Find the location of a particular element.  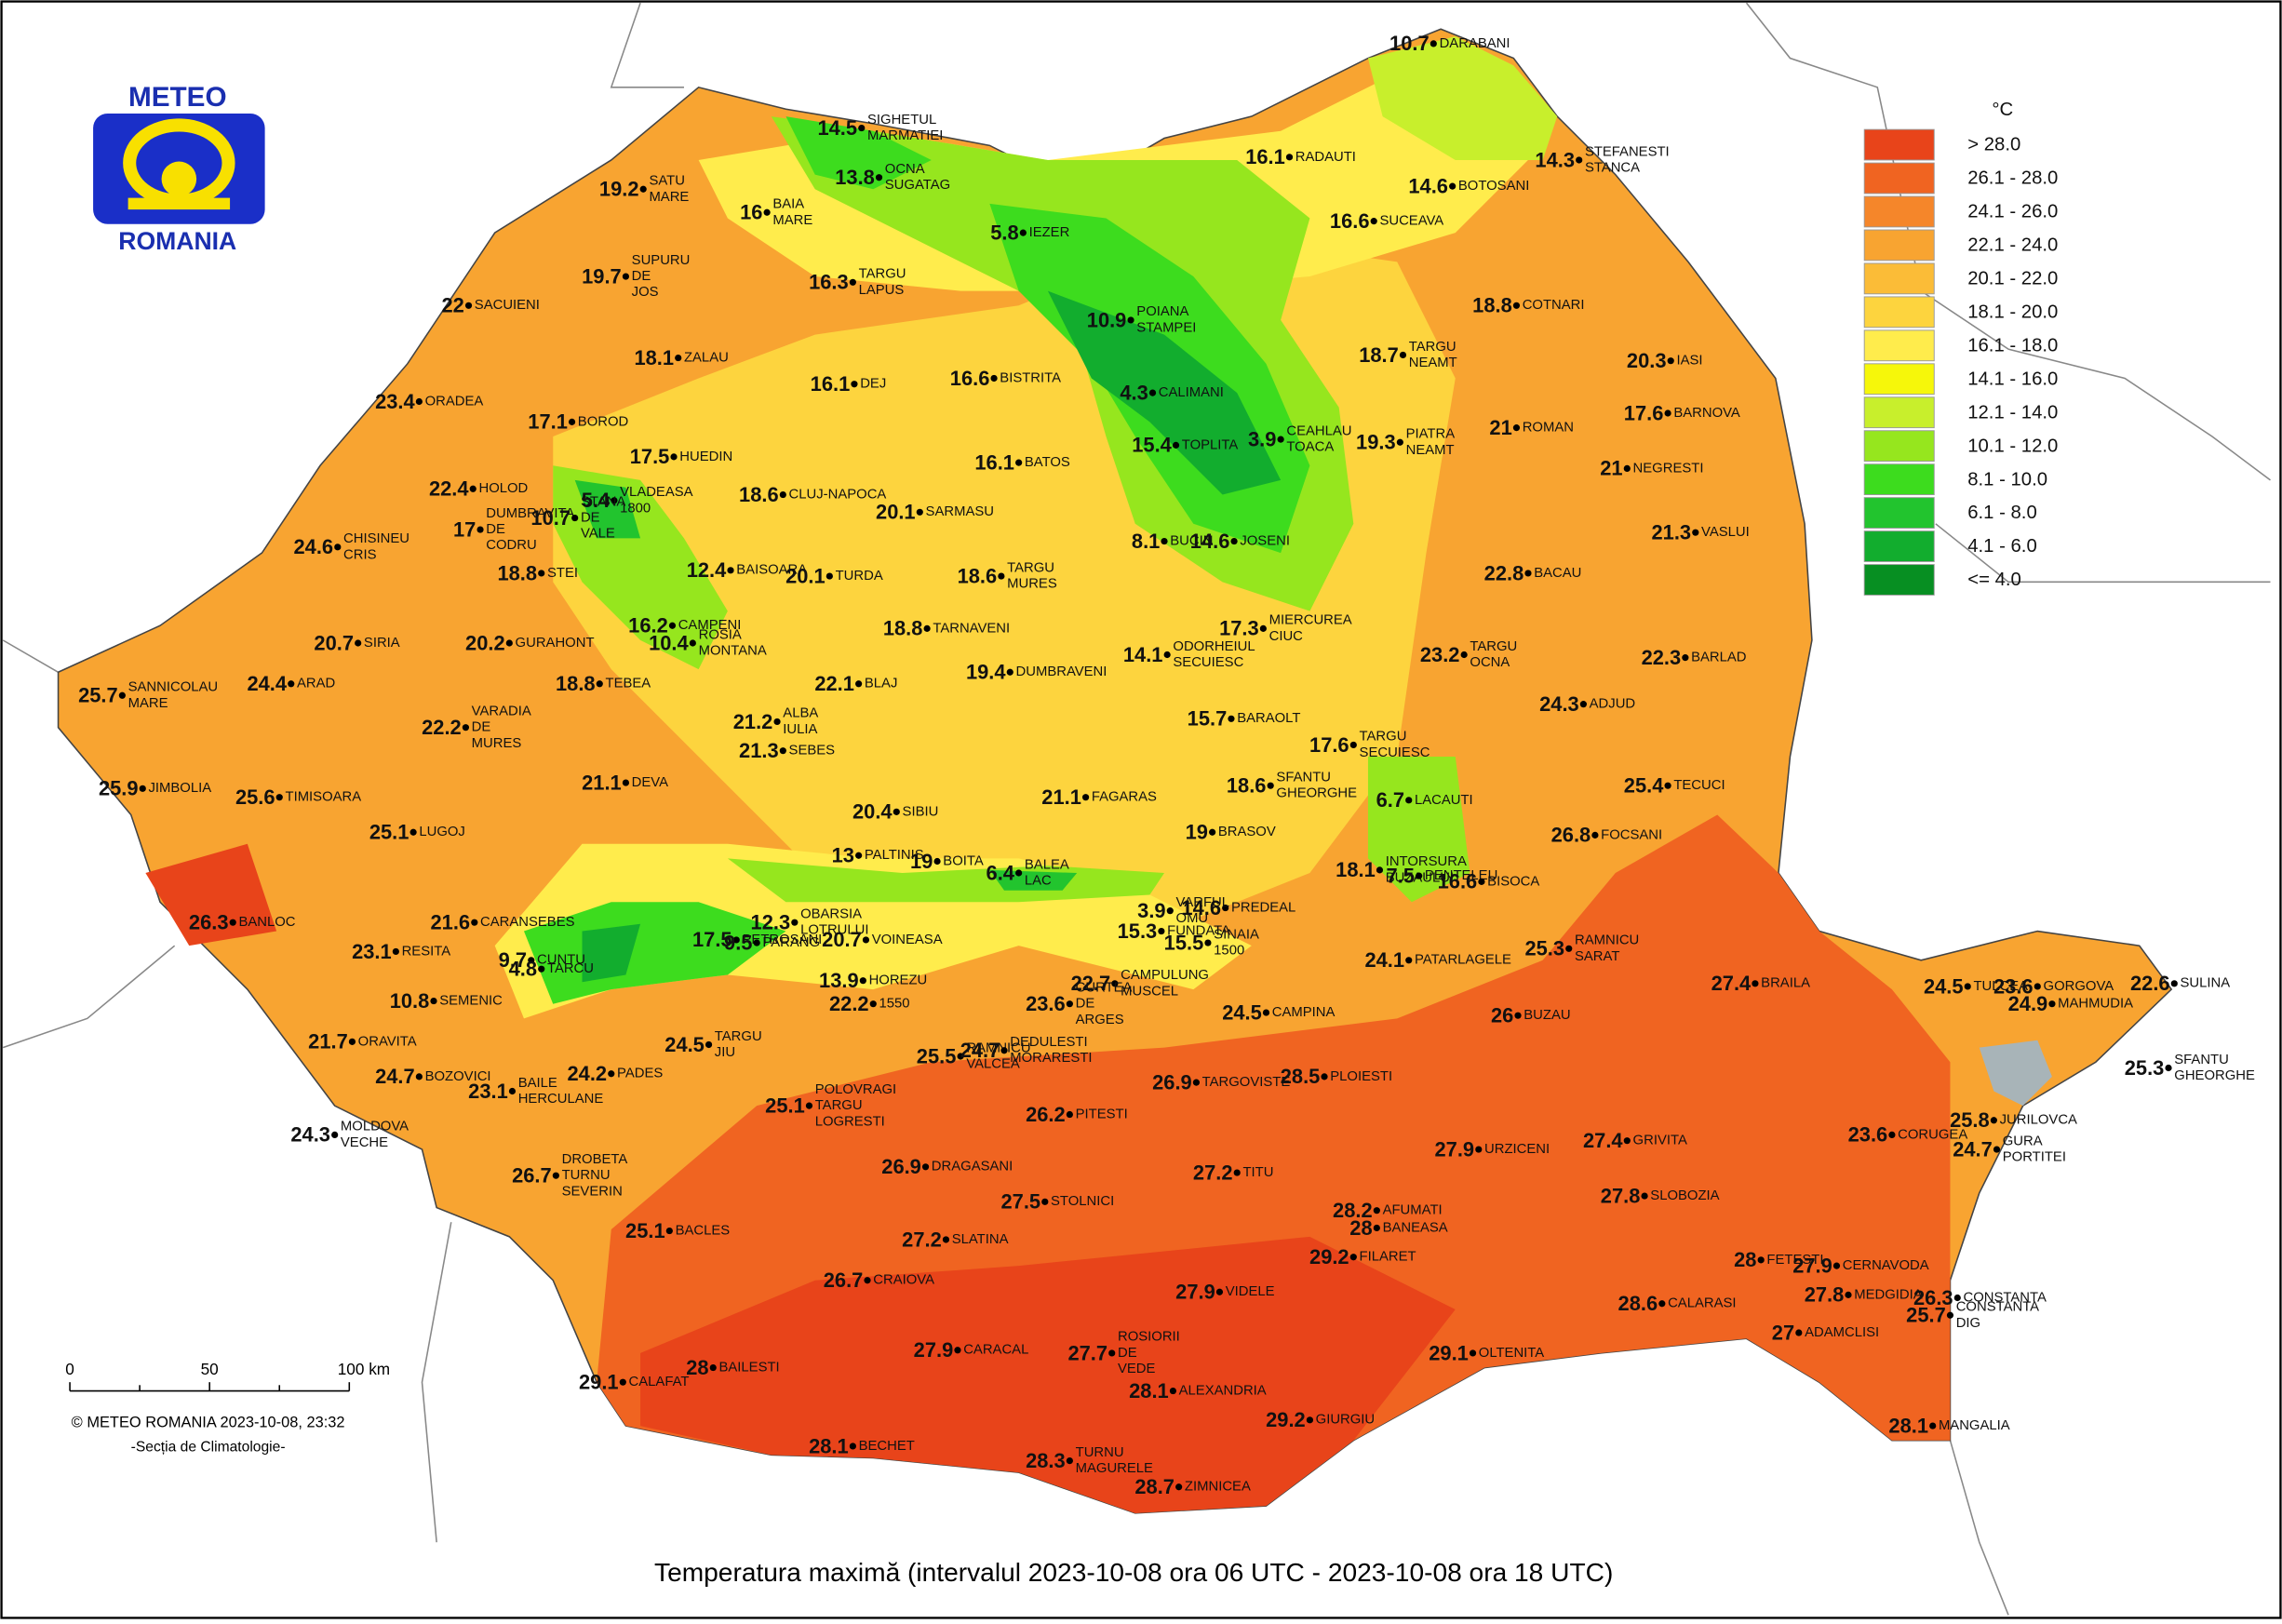

station-value: 4.3 is located at coordinates (1134, 392).